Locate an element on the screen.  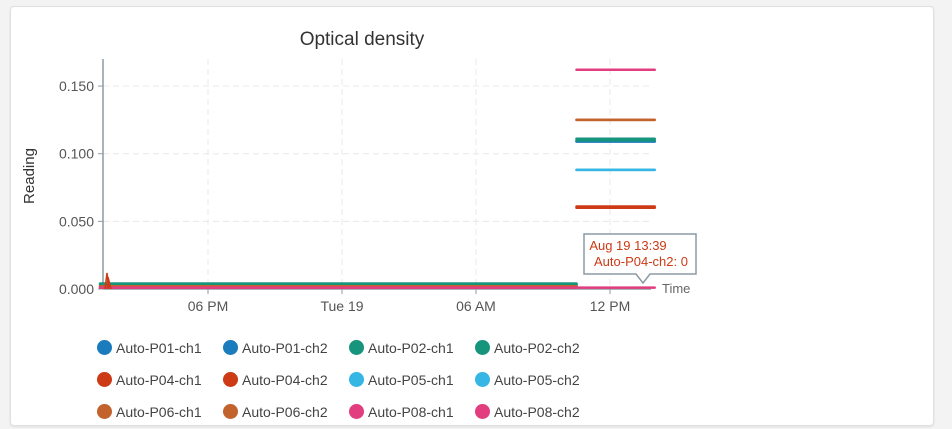
y-tick-label: 0.100 is located at coordinates (76, 154).